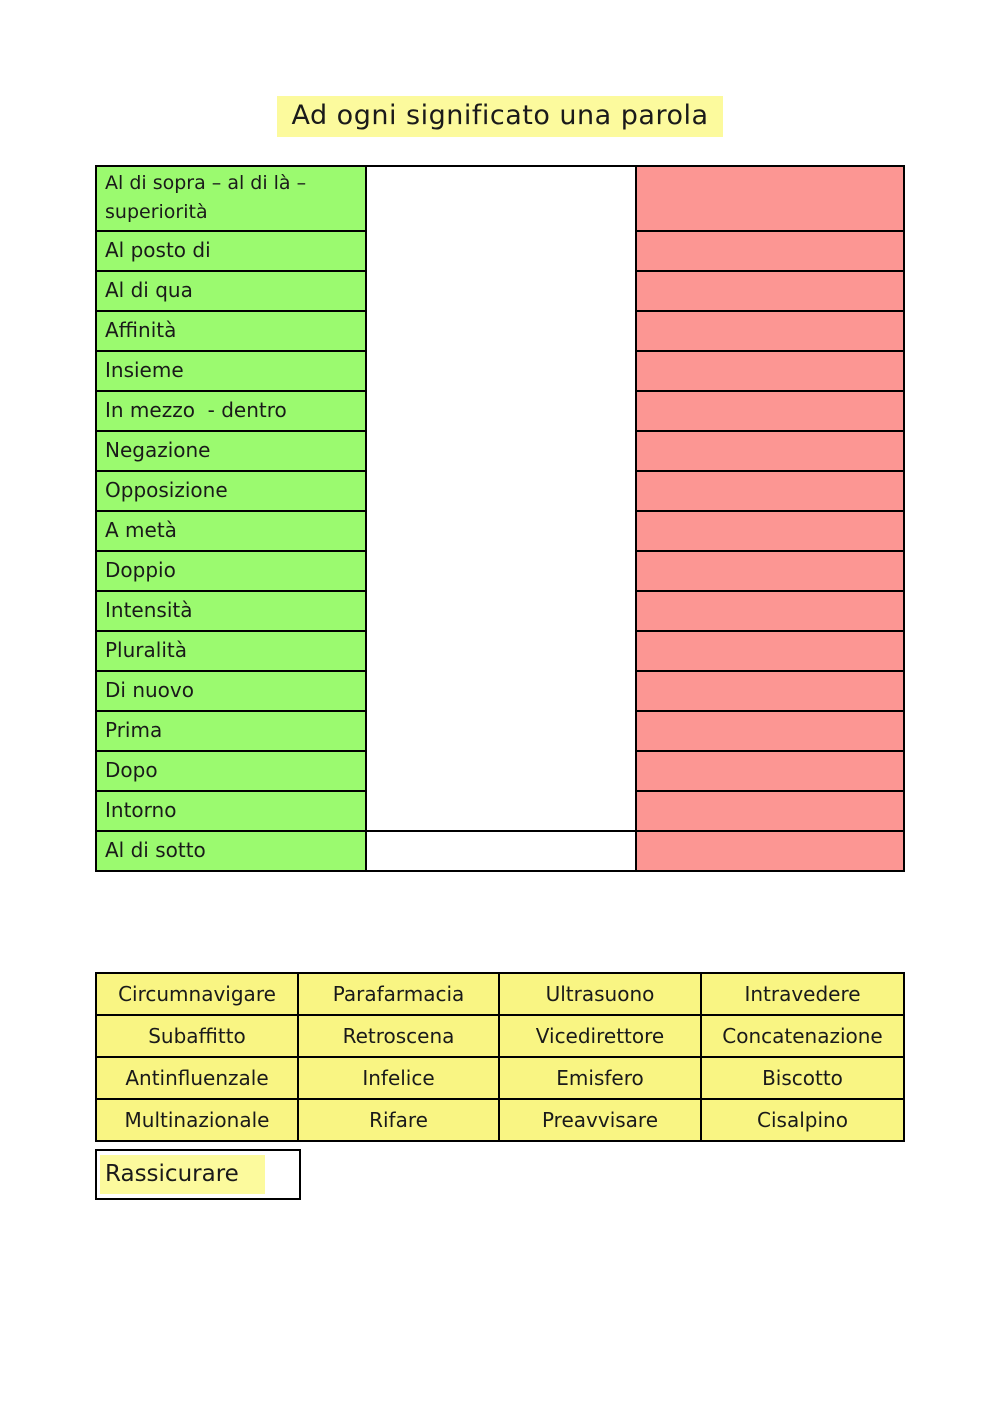  I want to click on meaning-cell: Di nuovo, so click(231, 690).